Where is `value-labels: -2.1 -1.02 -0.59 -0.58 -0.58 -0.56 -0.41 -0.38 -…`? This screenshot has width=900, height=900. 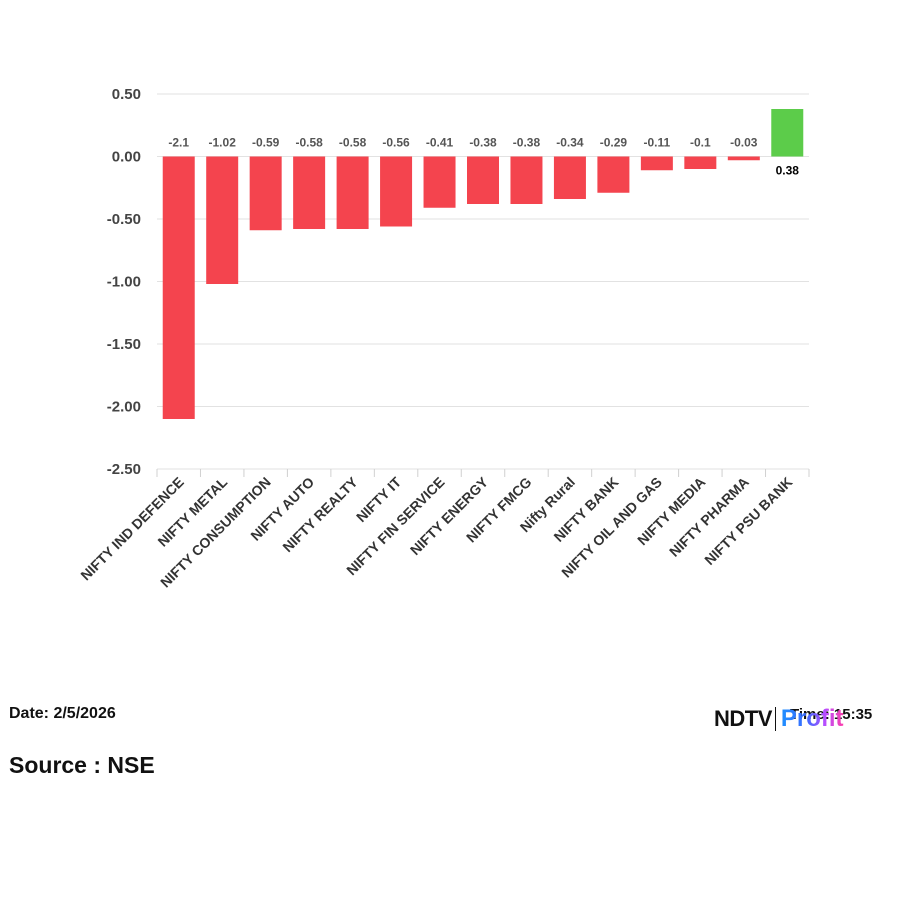 value-labels: -2.1 -1.02 -0.59 -0.58 -0.58 -0.56 -0.41 -0.38 -… is located at coordinates (483, 157).